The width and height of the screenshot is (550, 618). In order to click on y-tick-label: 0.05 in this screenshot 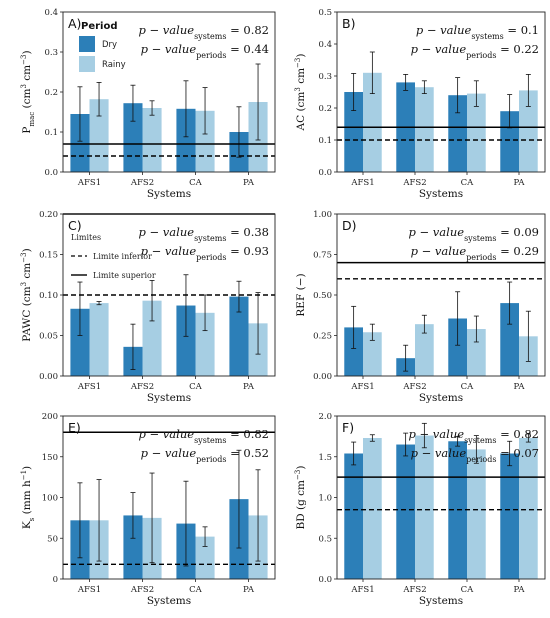, I will do `click(48, 337)`.